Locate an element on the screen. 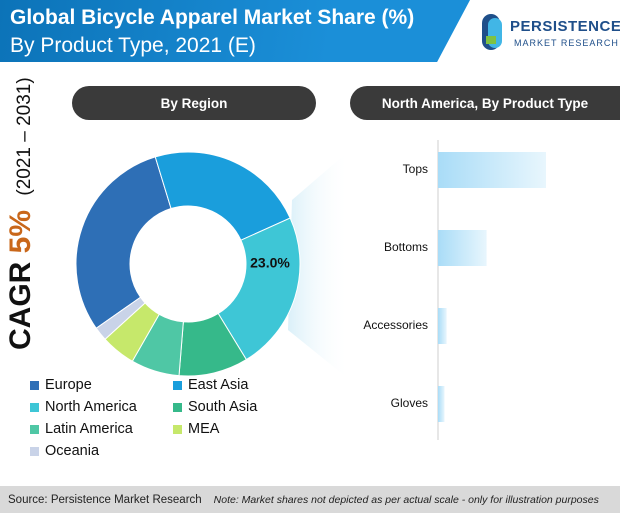 This screenshot has height=513, width=620. bar-label-tops: Tops is located at coordinates (415, 169).